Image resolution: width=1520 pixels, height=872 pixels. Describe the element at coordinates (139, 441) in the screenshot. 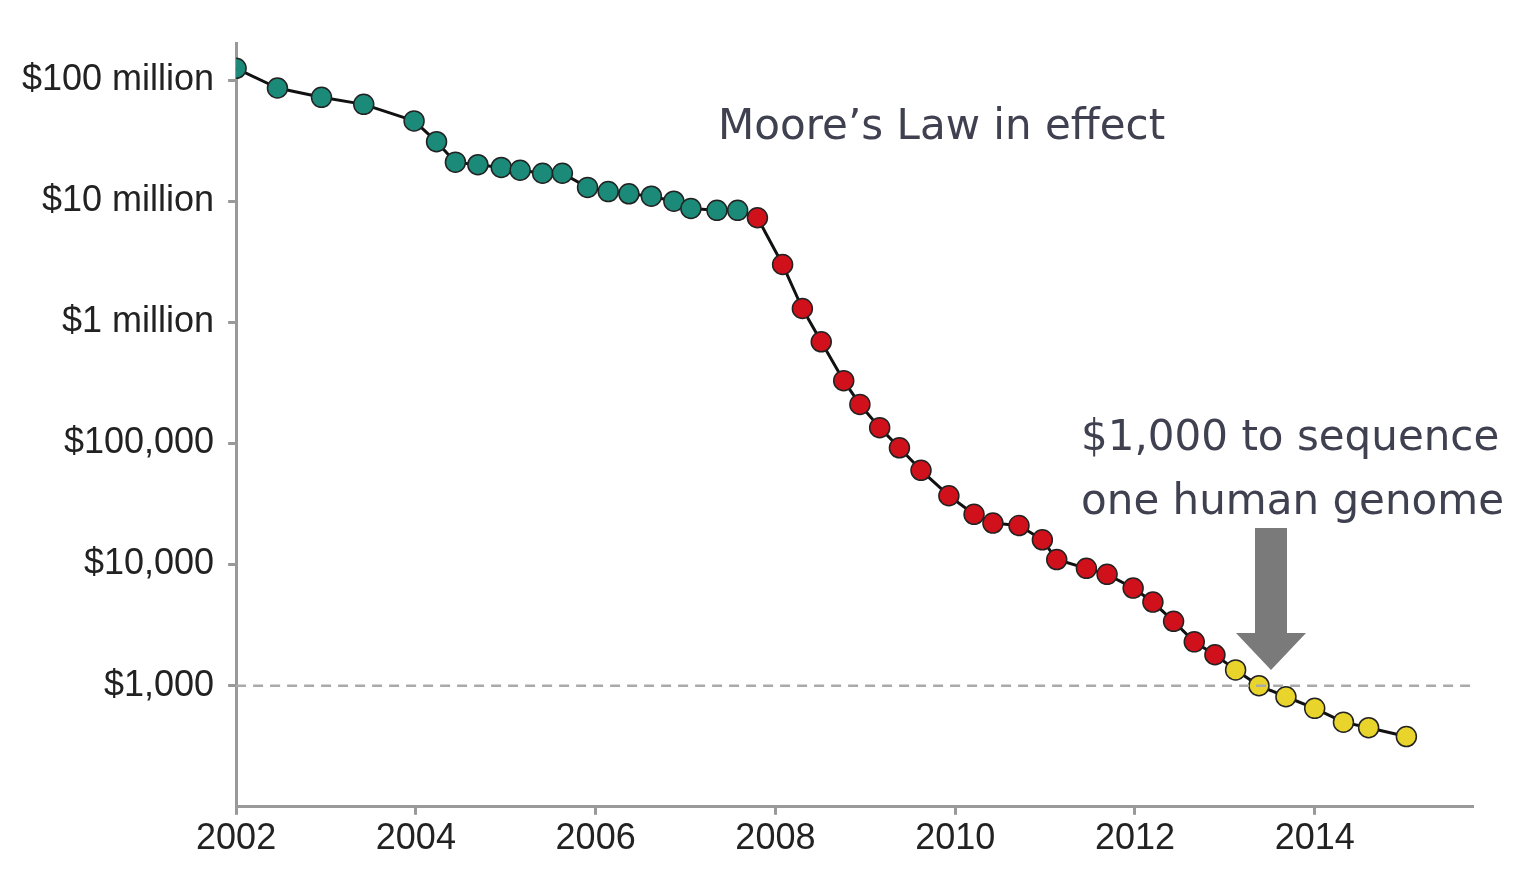

I see `y-tick-label: $100,000` at that location.